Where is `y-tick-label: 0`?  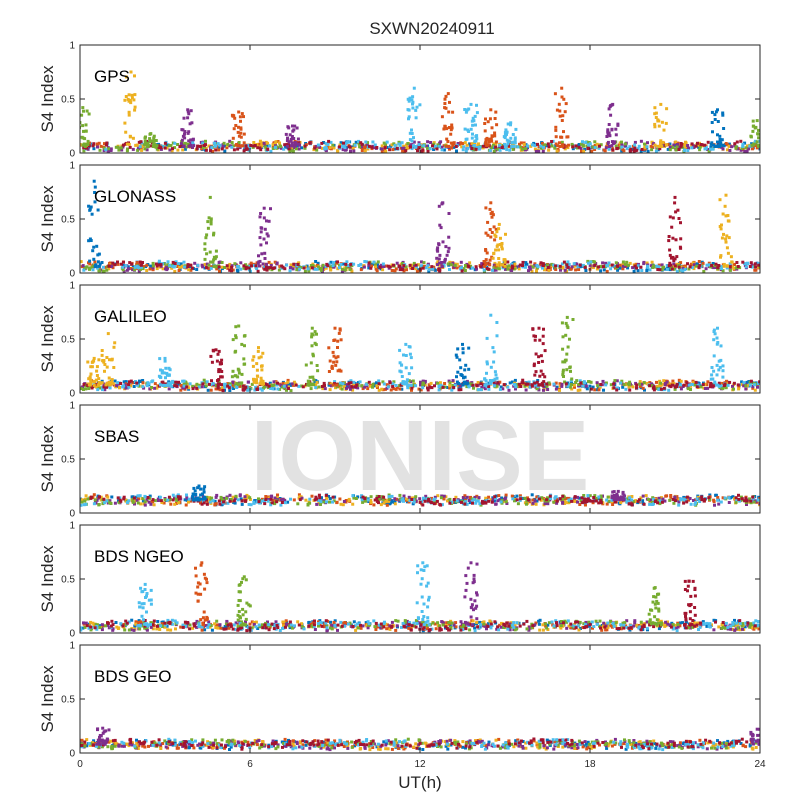
y-tick-label: 0 is located at coordinates (72, 154).